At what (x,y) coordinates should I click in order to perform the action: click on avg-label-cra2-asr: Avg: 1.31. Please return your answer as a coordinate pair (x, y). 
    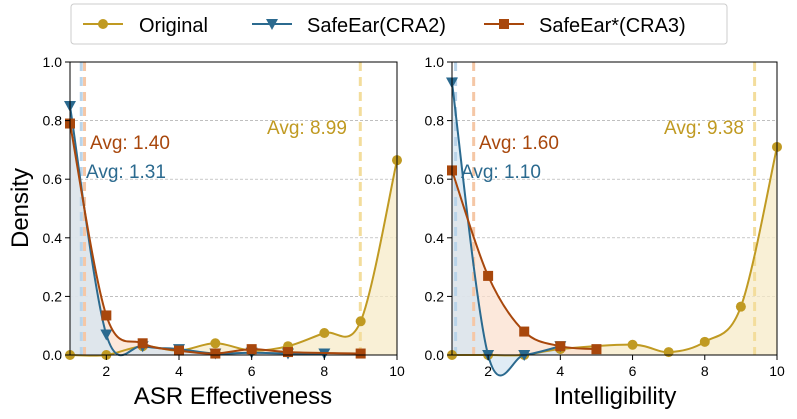
    Looking at the image, I should click on (126, 172).